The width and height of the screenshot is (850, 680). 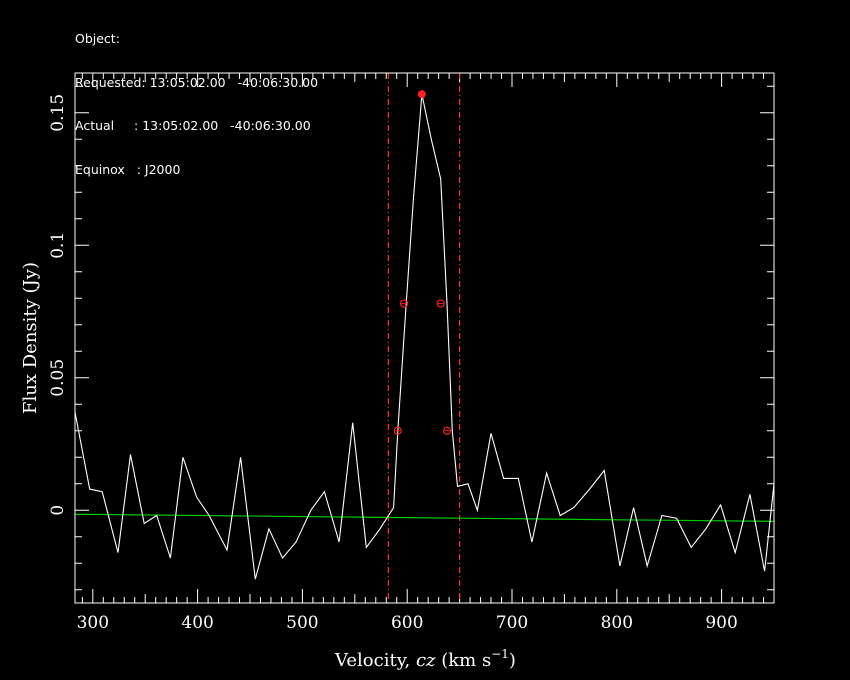 I want to click on x-tick-label: 800, so click(x=617, y=623).